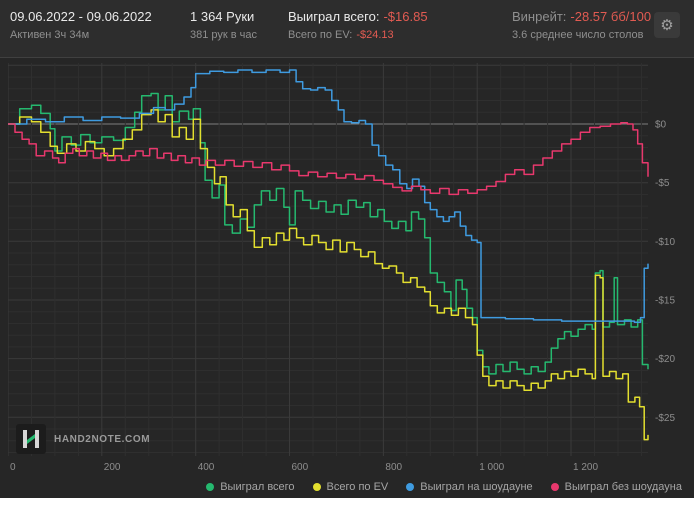 This screenshot has height=506, width=700. I want to click on y-tick-label: -$20, so click(665, 359).